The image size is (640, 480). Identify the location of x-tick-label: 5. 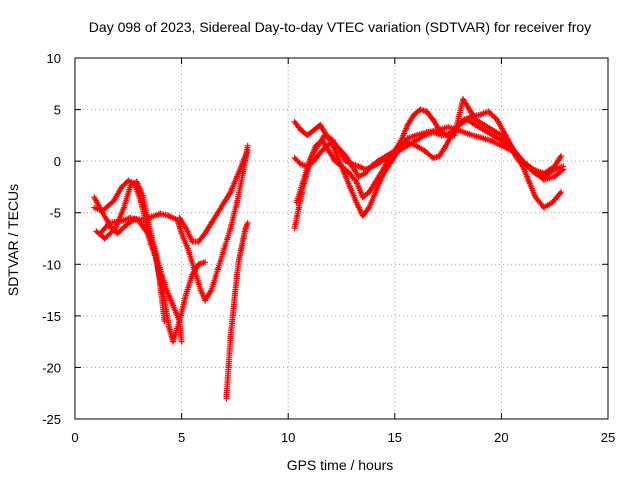
(181, 437).